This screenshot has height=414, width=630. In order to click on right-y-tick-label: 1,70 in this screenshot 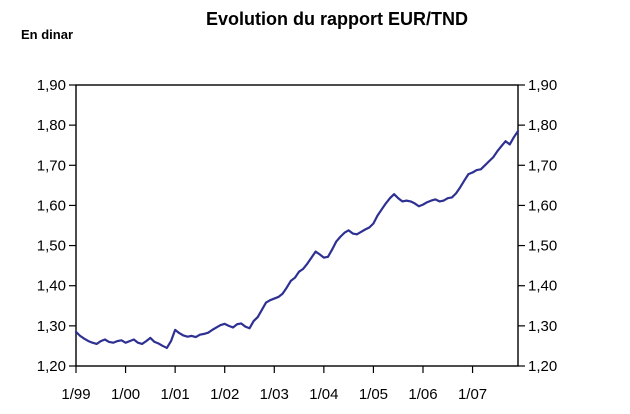, I will do `click(542, 165)`.